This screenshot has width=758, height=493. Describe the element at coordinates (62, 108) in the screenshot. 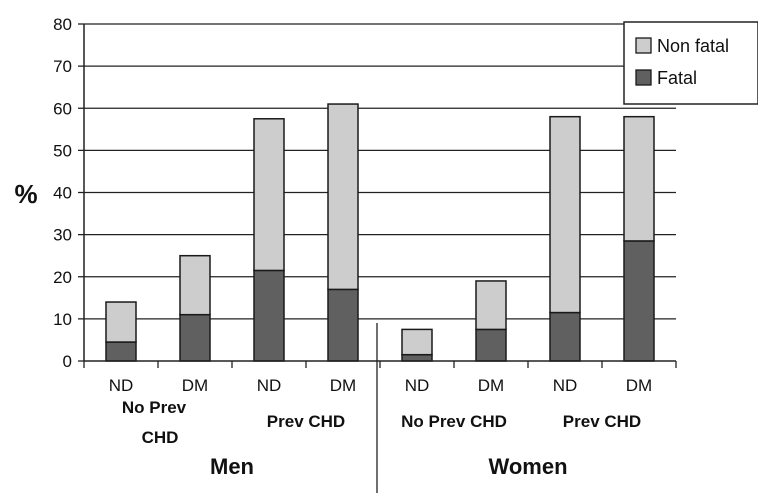

I see `y-tick-label: 60` at that location.